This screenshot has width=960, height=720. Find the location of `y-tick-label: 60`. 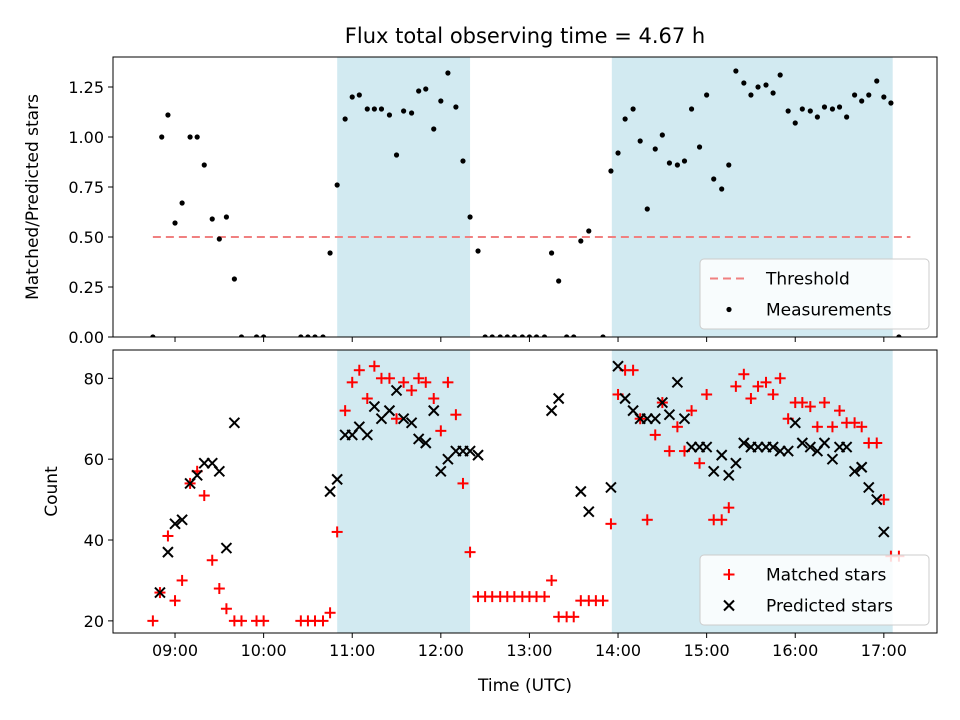

y-tick-label: 60 is located at coordinates (94, 459).